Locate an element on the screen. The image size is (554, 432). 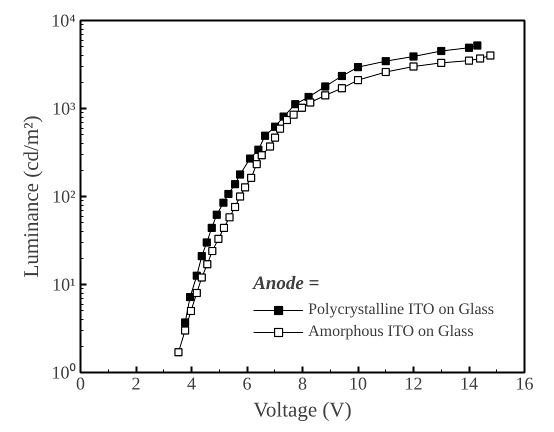
y-tick-label: 10⁴ is located at coordinates (63, 20).